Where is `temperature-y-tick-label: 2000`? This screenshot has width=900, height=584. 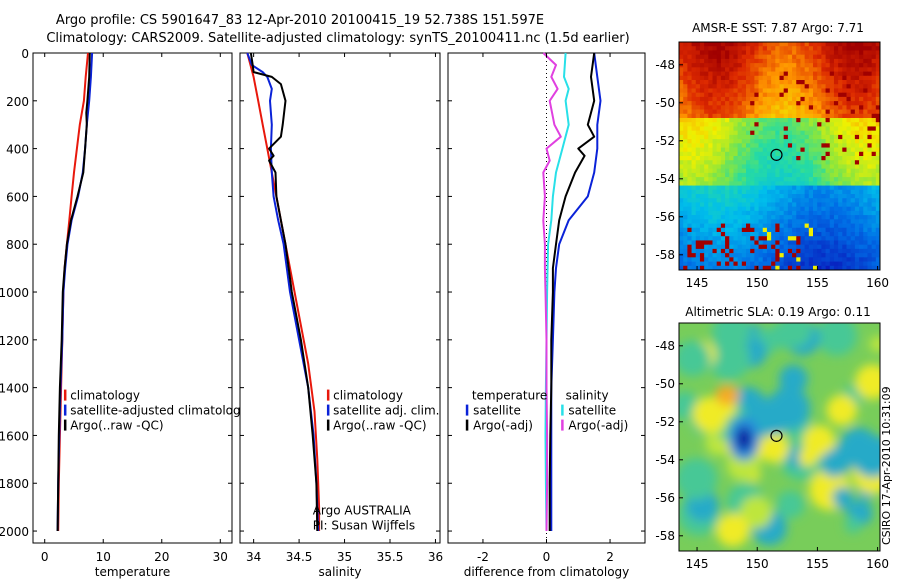
temperature-y-tick-label: 2000 is located at coordinates (14, 532).